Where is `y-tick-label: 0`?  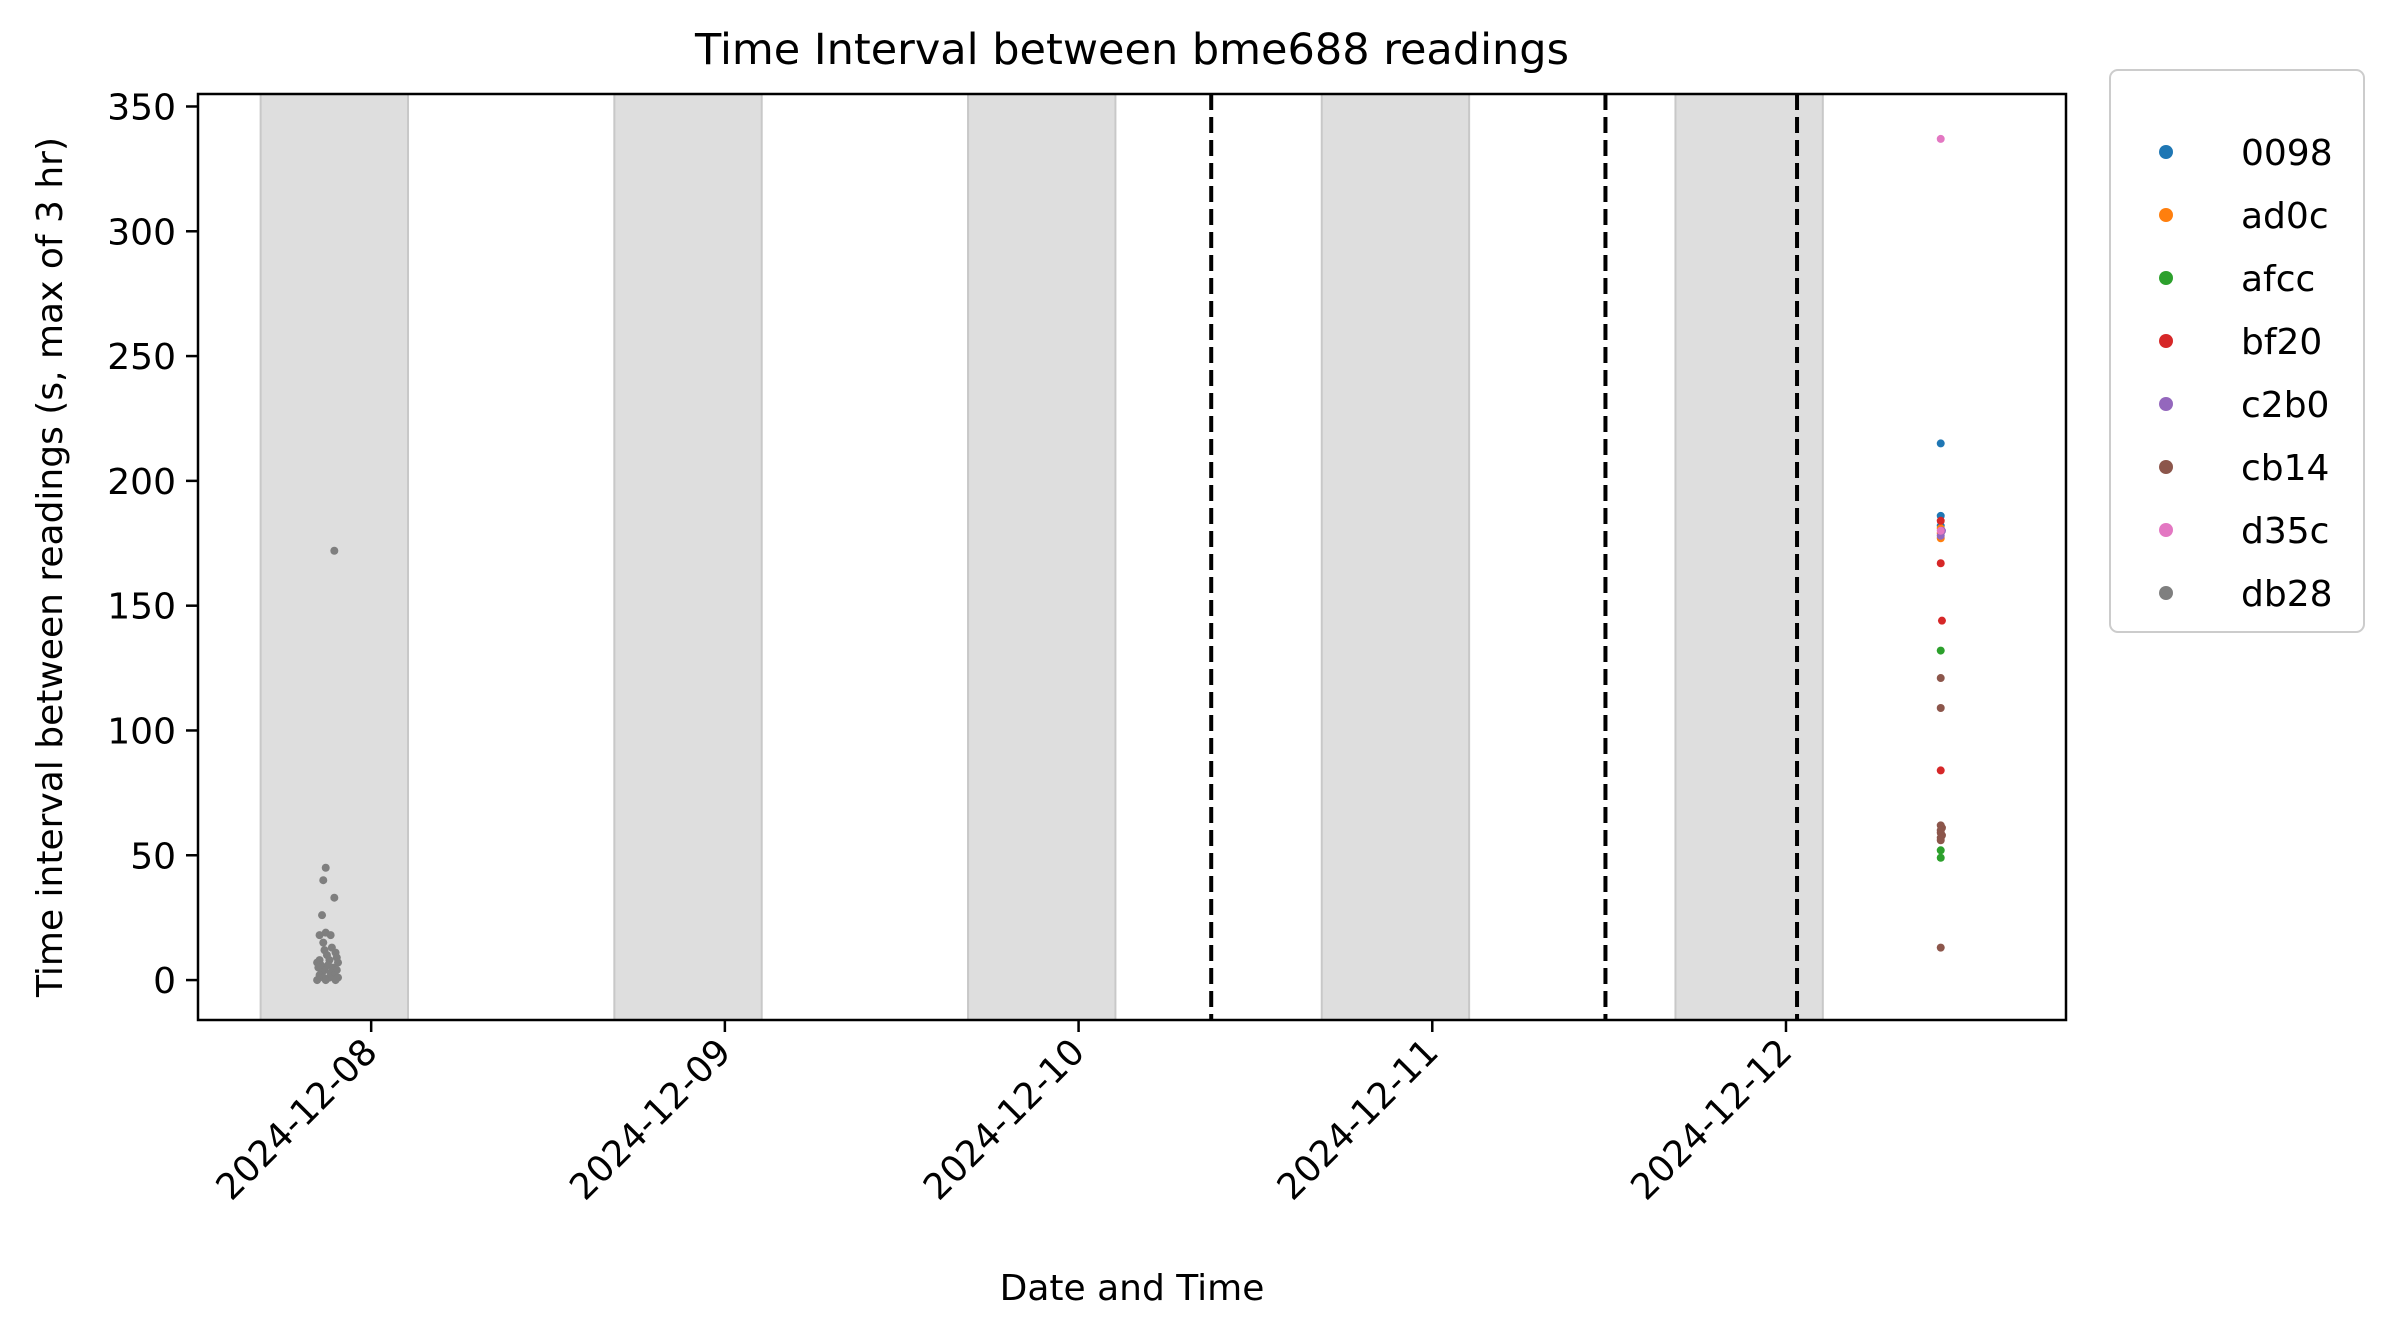 y-tick-label: 0 is located at coordinates (164, 981).